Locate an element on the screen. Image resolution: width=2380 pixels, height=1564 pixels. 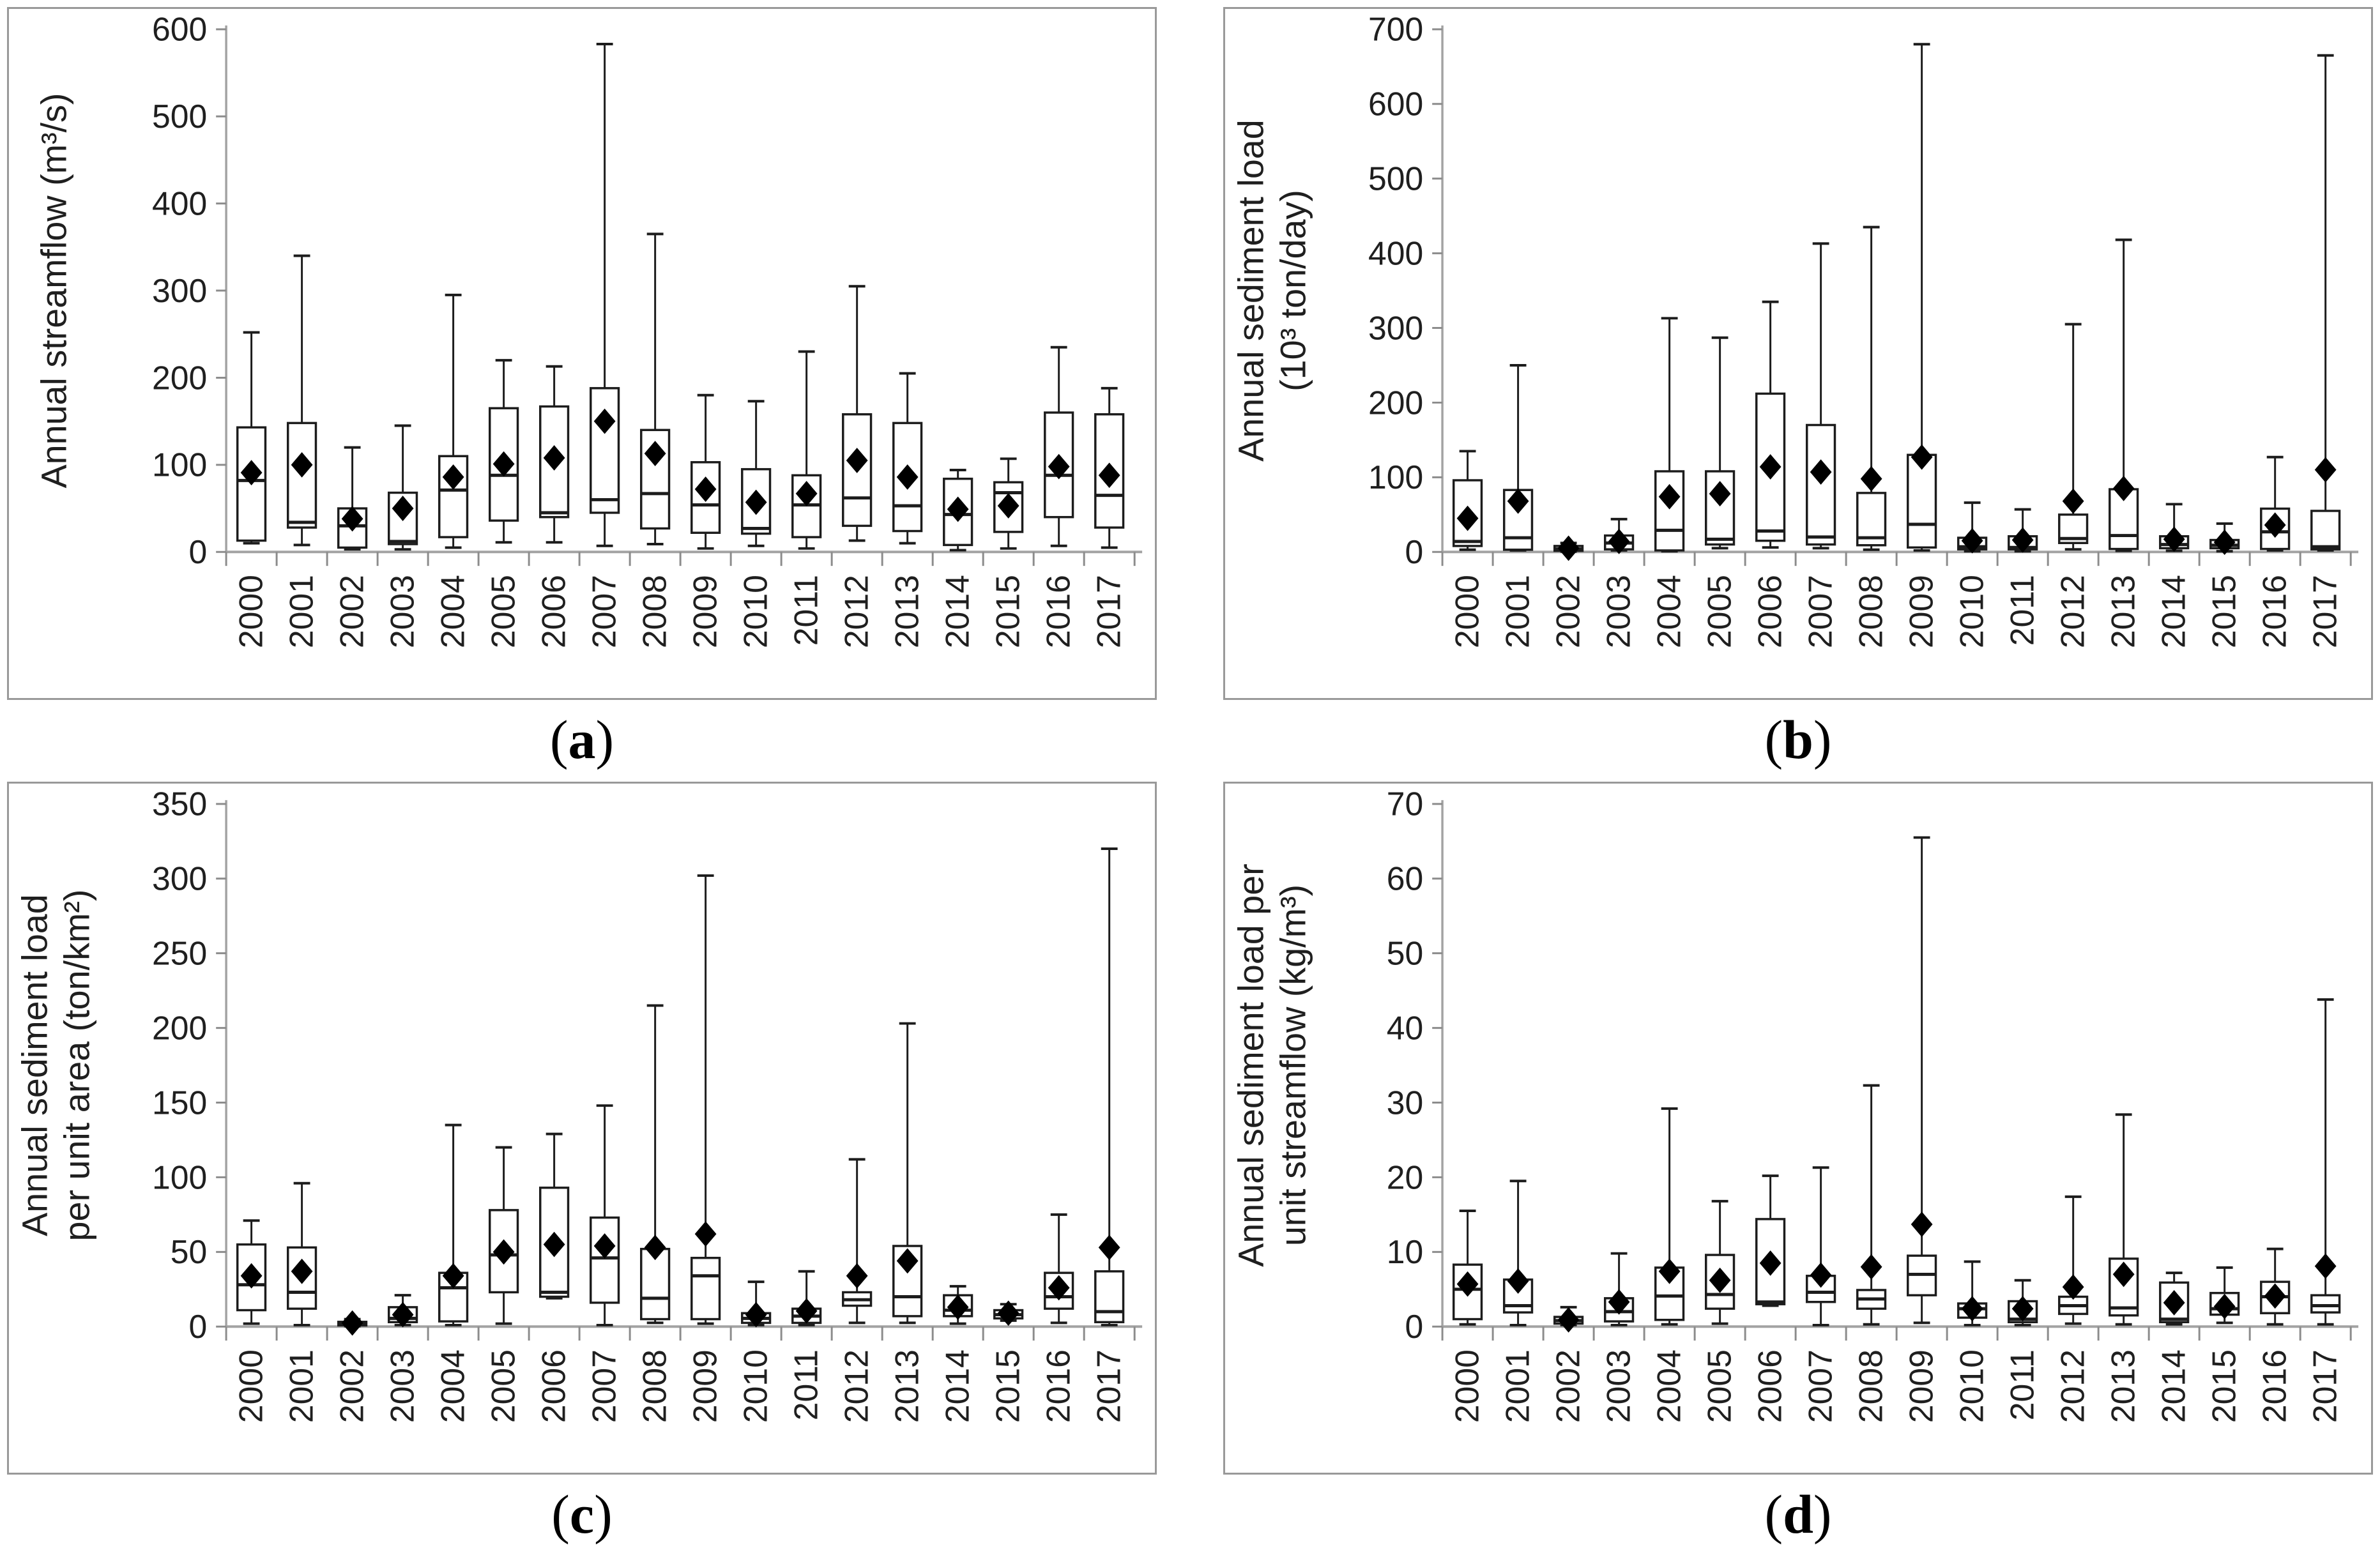
svg-text: 10 is located at coordinates (1405, 1251).